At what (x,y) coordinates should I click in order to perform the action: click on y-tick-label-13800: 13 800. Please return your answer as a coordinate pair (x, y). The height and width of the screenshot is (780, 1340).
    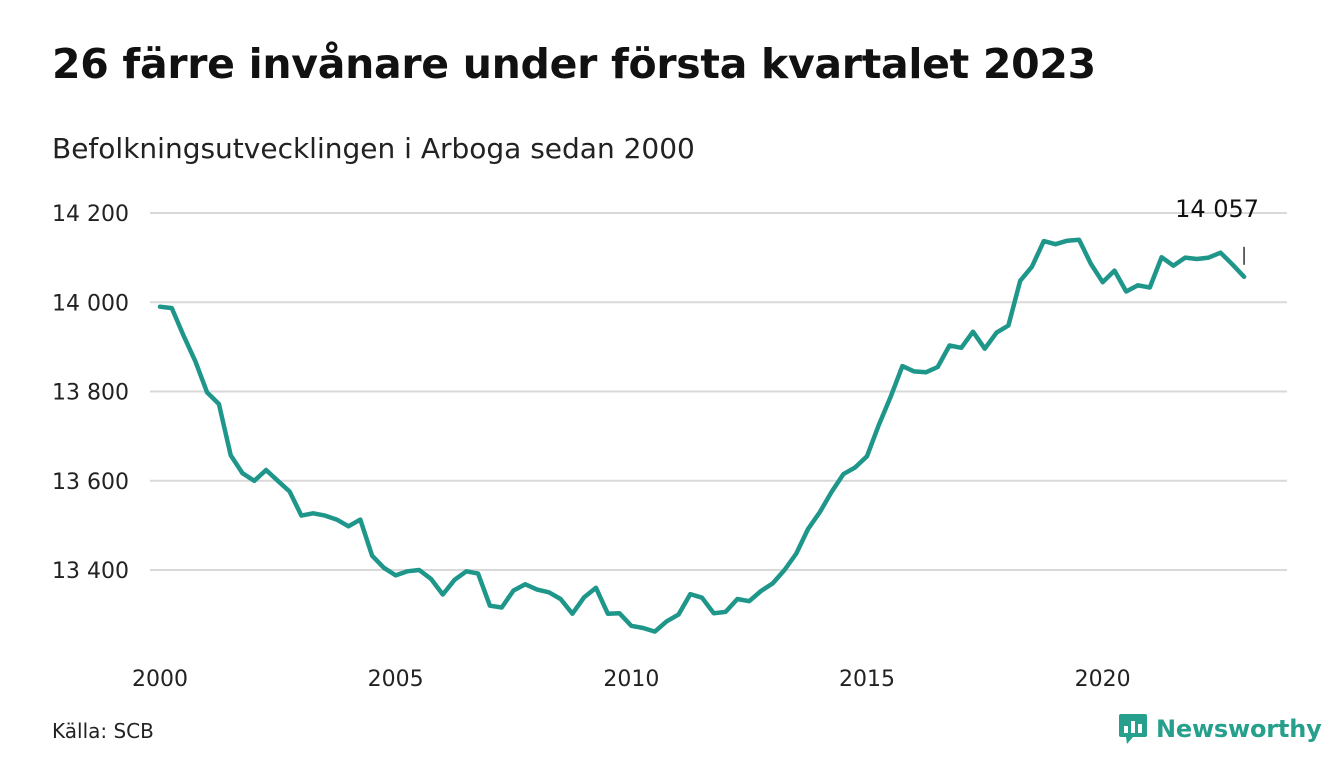
    Looking at the image, I should click on (90, 393).